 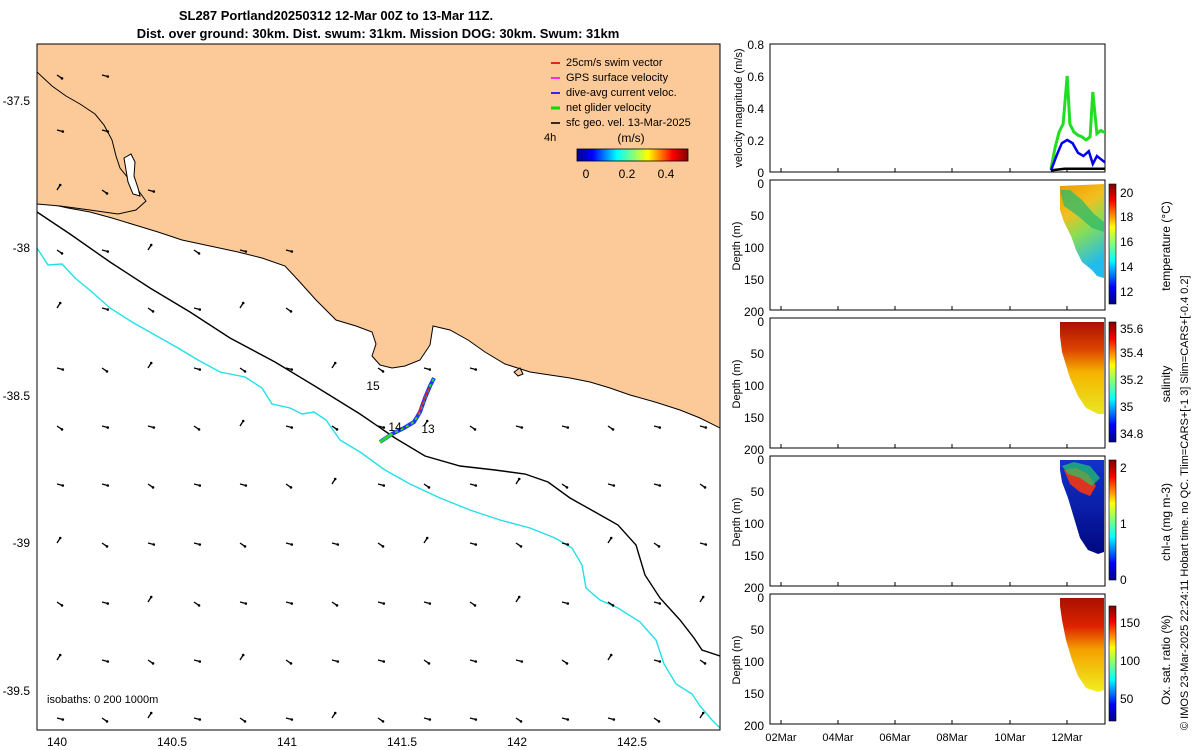 I want to click on ox-cbar-tick: 100, so click(x=1130, y=661).